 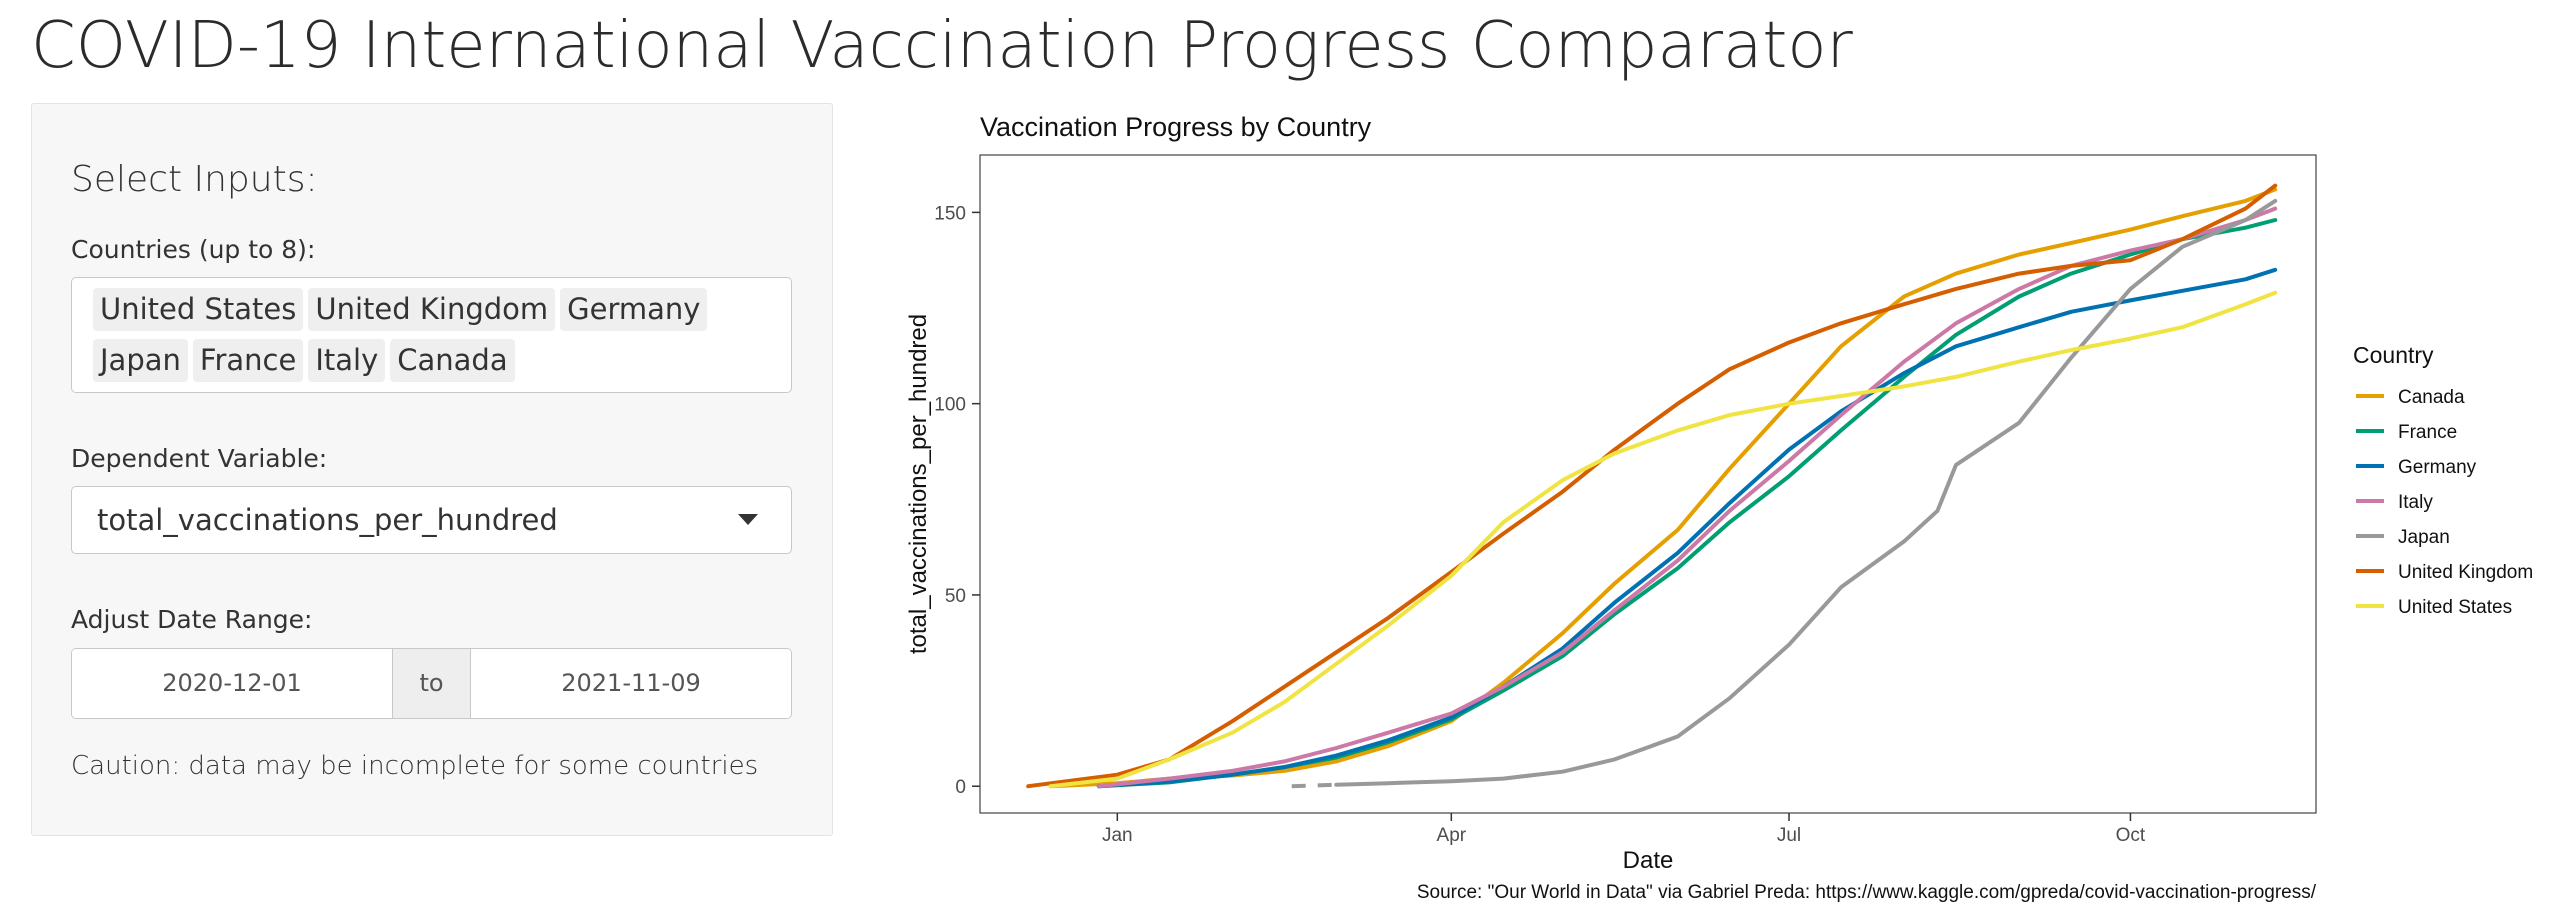 I want to click on country-chip-italy: Italy, so click(x=347, y=360).